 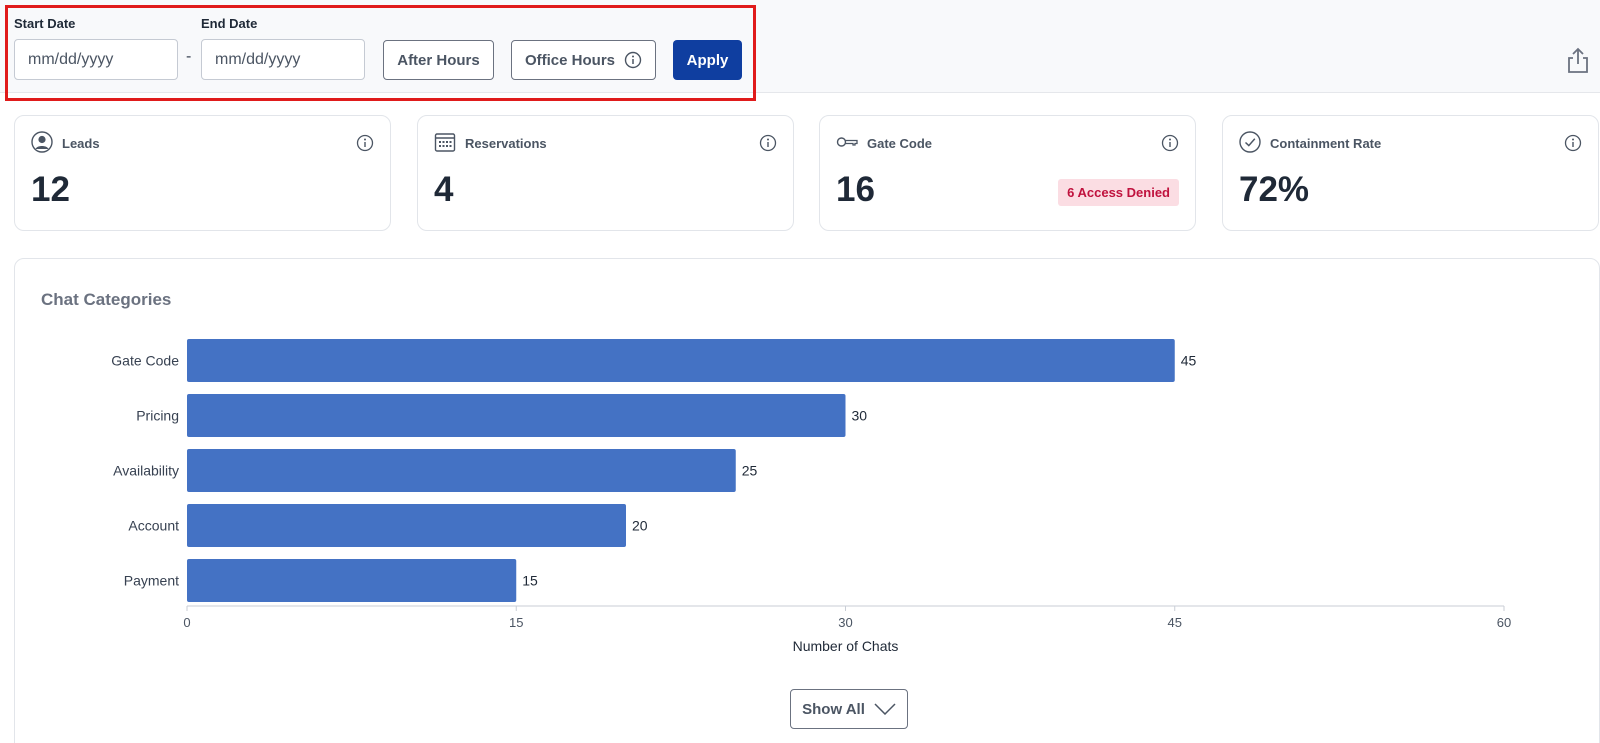 I want to click on metric-value: 72%, so click(x=1274, y=189).